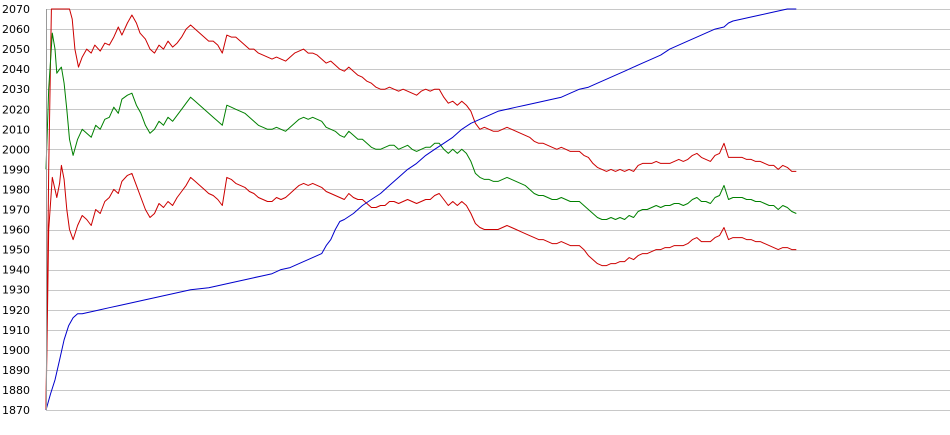 This screenshot has width=950, height=435. What do you see at coordinates (16, 230) in the screenshot?
I see `y-tick-label: 1960` at bounding box center [16, 230].